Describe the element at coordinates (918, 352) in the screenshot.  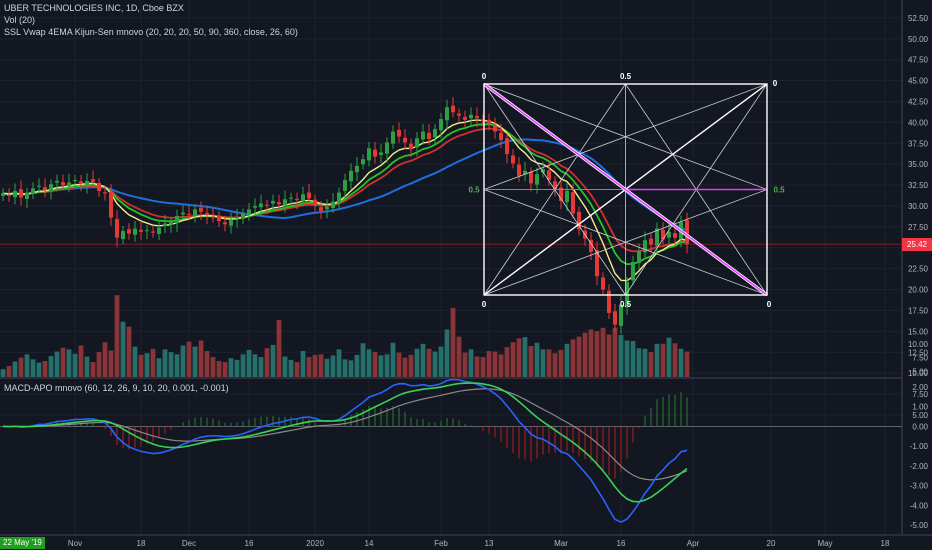
I see `price-tick-label: 12.50` at that location.